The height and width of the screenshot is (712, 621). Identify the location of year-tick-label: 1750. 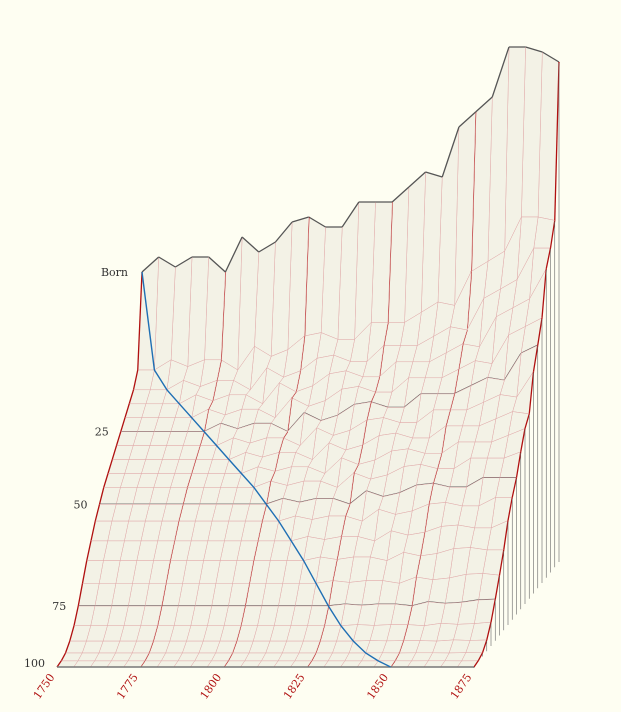
(44, 686).